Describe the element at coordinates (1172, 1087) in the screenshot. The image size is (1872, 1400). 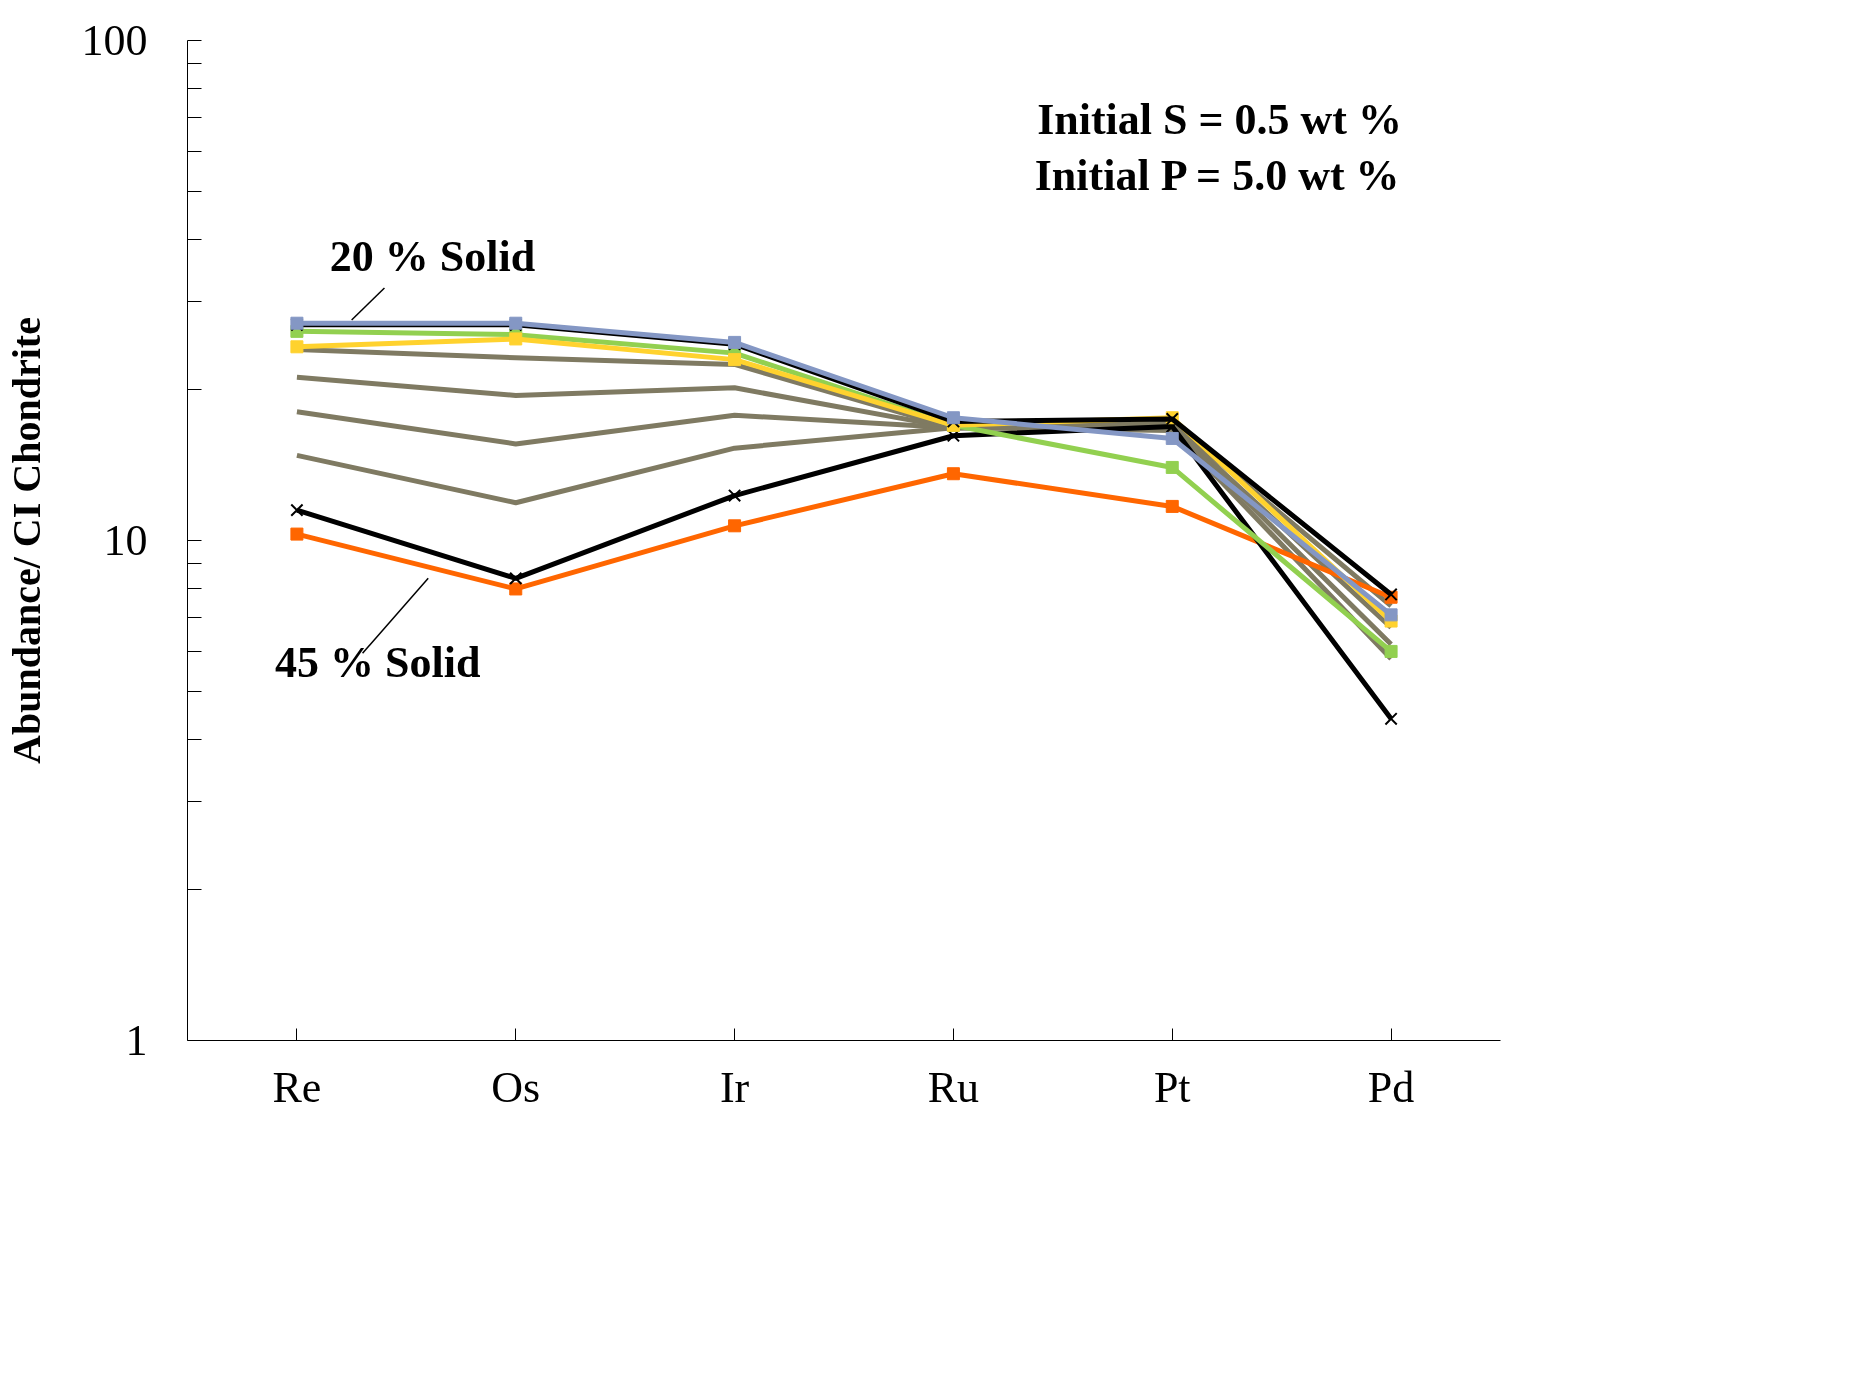
I see `x-tick-label: Pt` at that location.